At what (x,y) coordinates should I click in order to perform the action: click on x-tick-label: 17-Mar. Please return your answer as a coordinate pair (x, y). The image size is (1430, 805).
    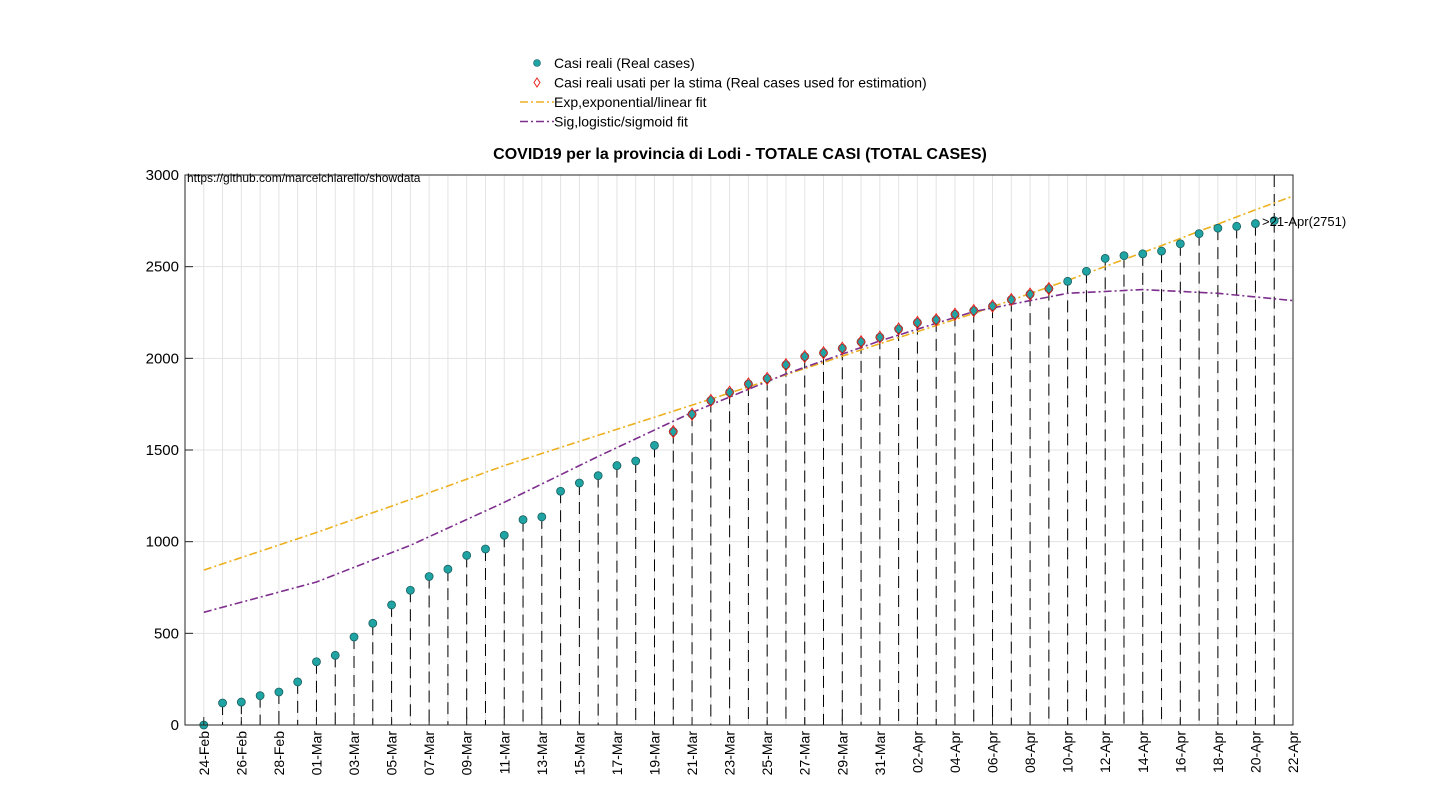
    Looking at the image, I should click on (617, 753).